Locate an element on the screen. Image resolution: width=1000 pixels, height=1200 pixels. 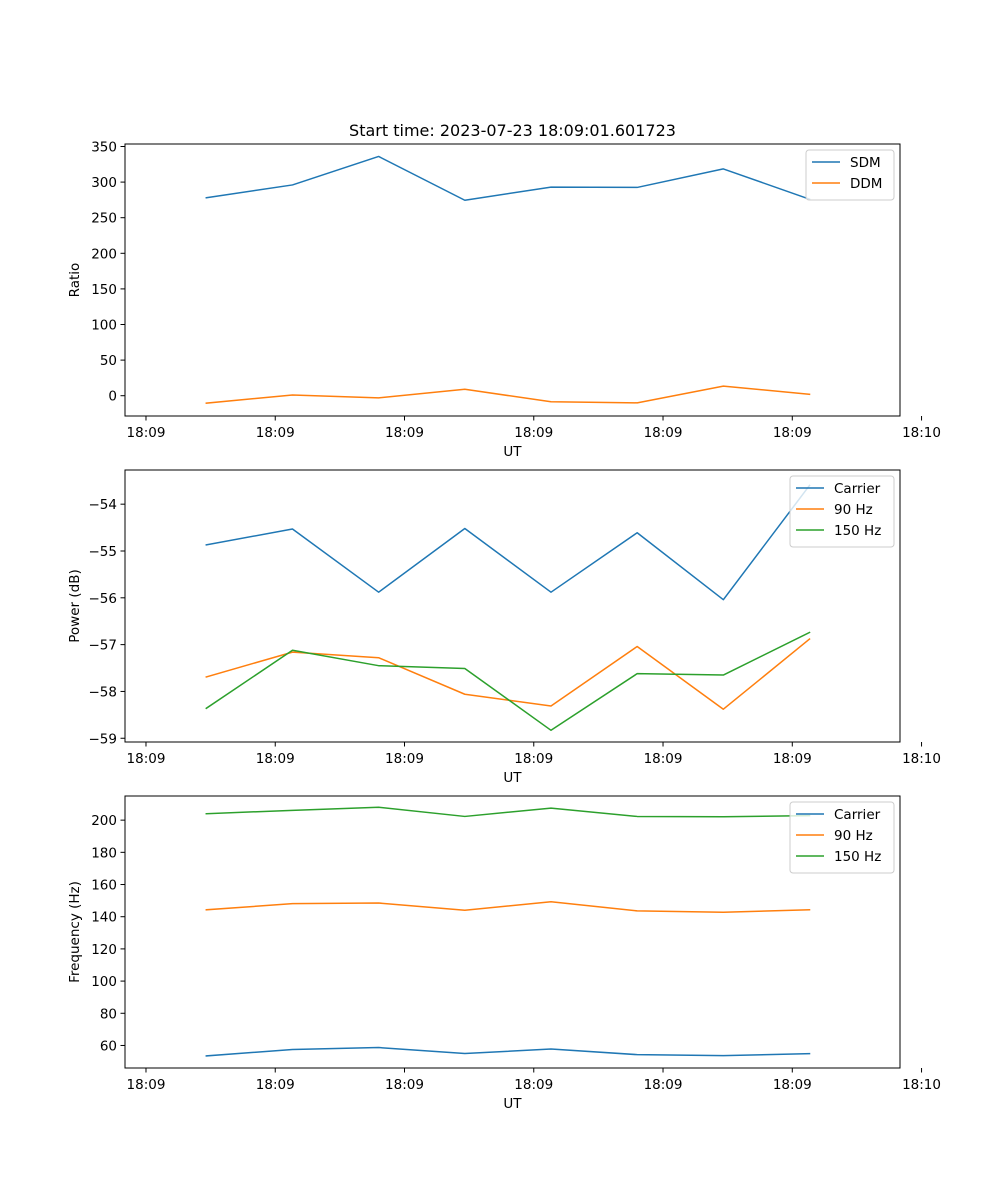
series-line-ddm is located at coordinates (508, 394).